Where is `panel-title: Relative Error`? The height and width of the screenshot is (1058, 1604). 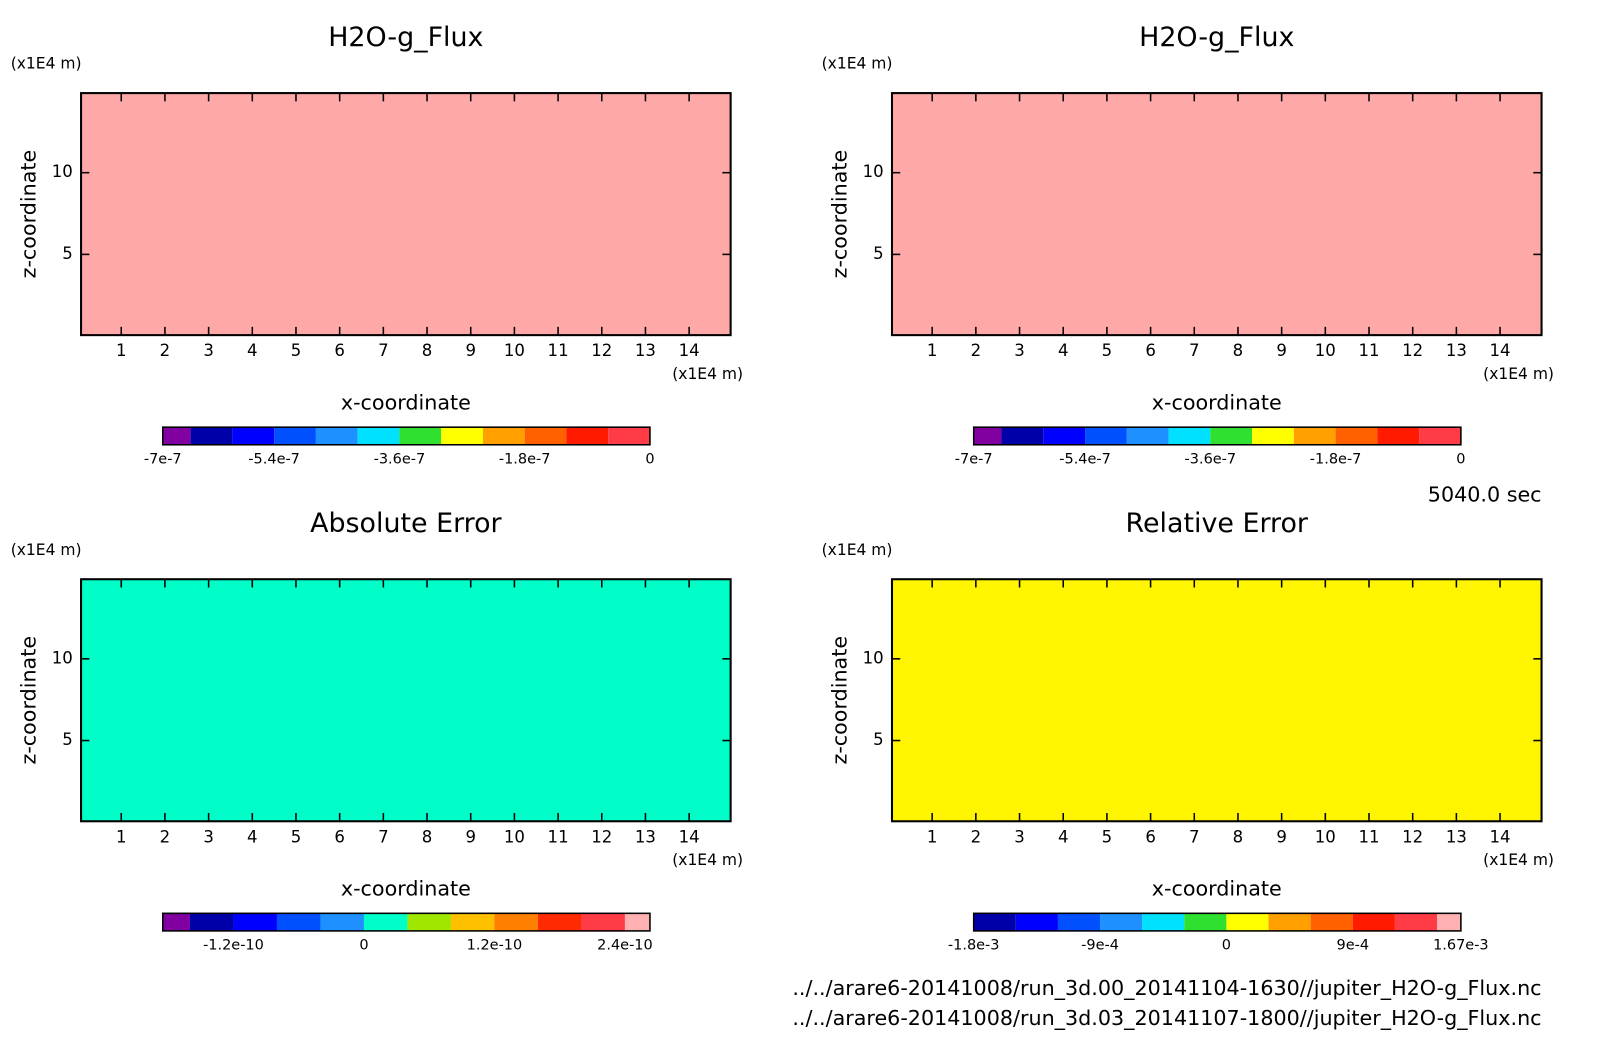 panel-title: Relative Error is located at coordinates (1217, 523).